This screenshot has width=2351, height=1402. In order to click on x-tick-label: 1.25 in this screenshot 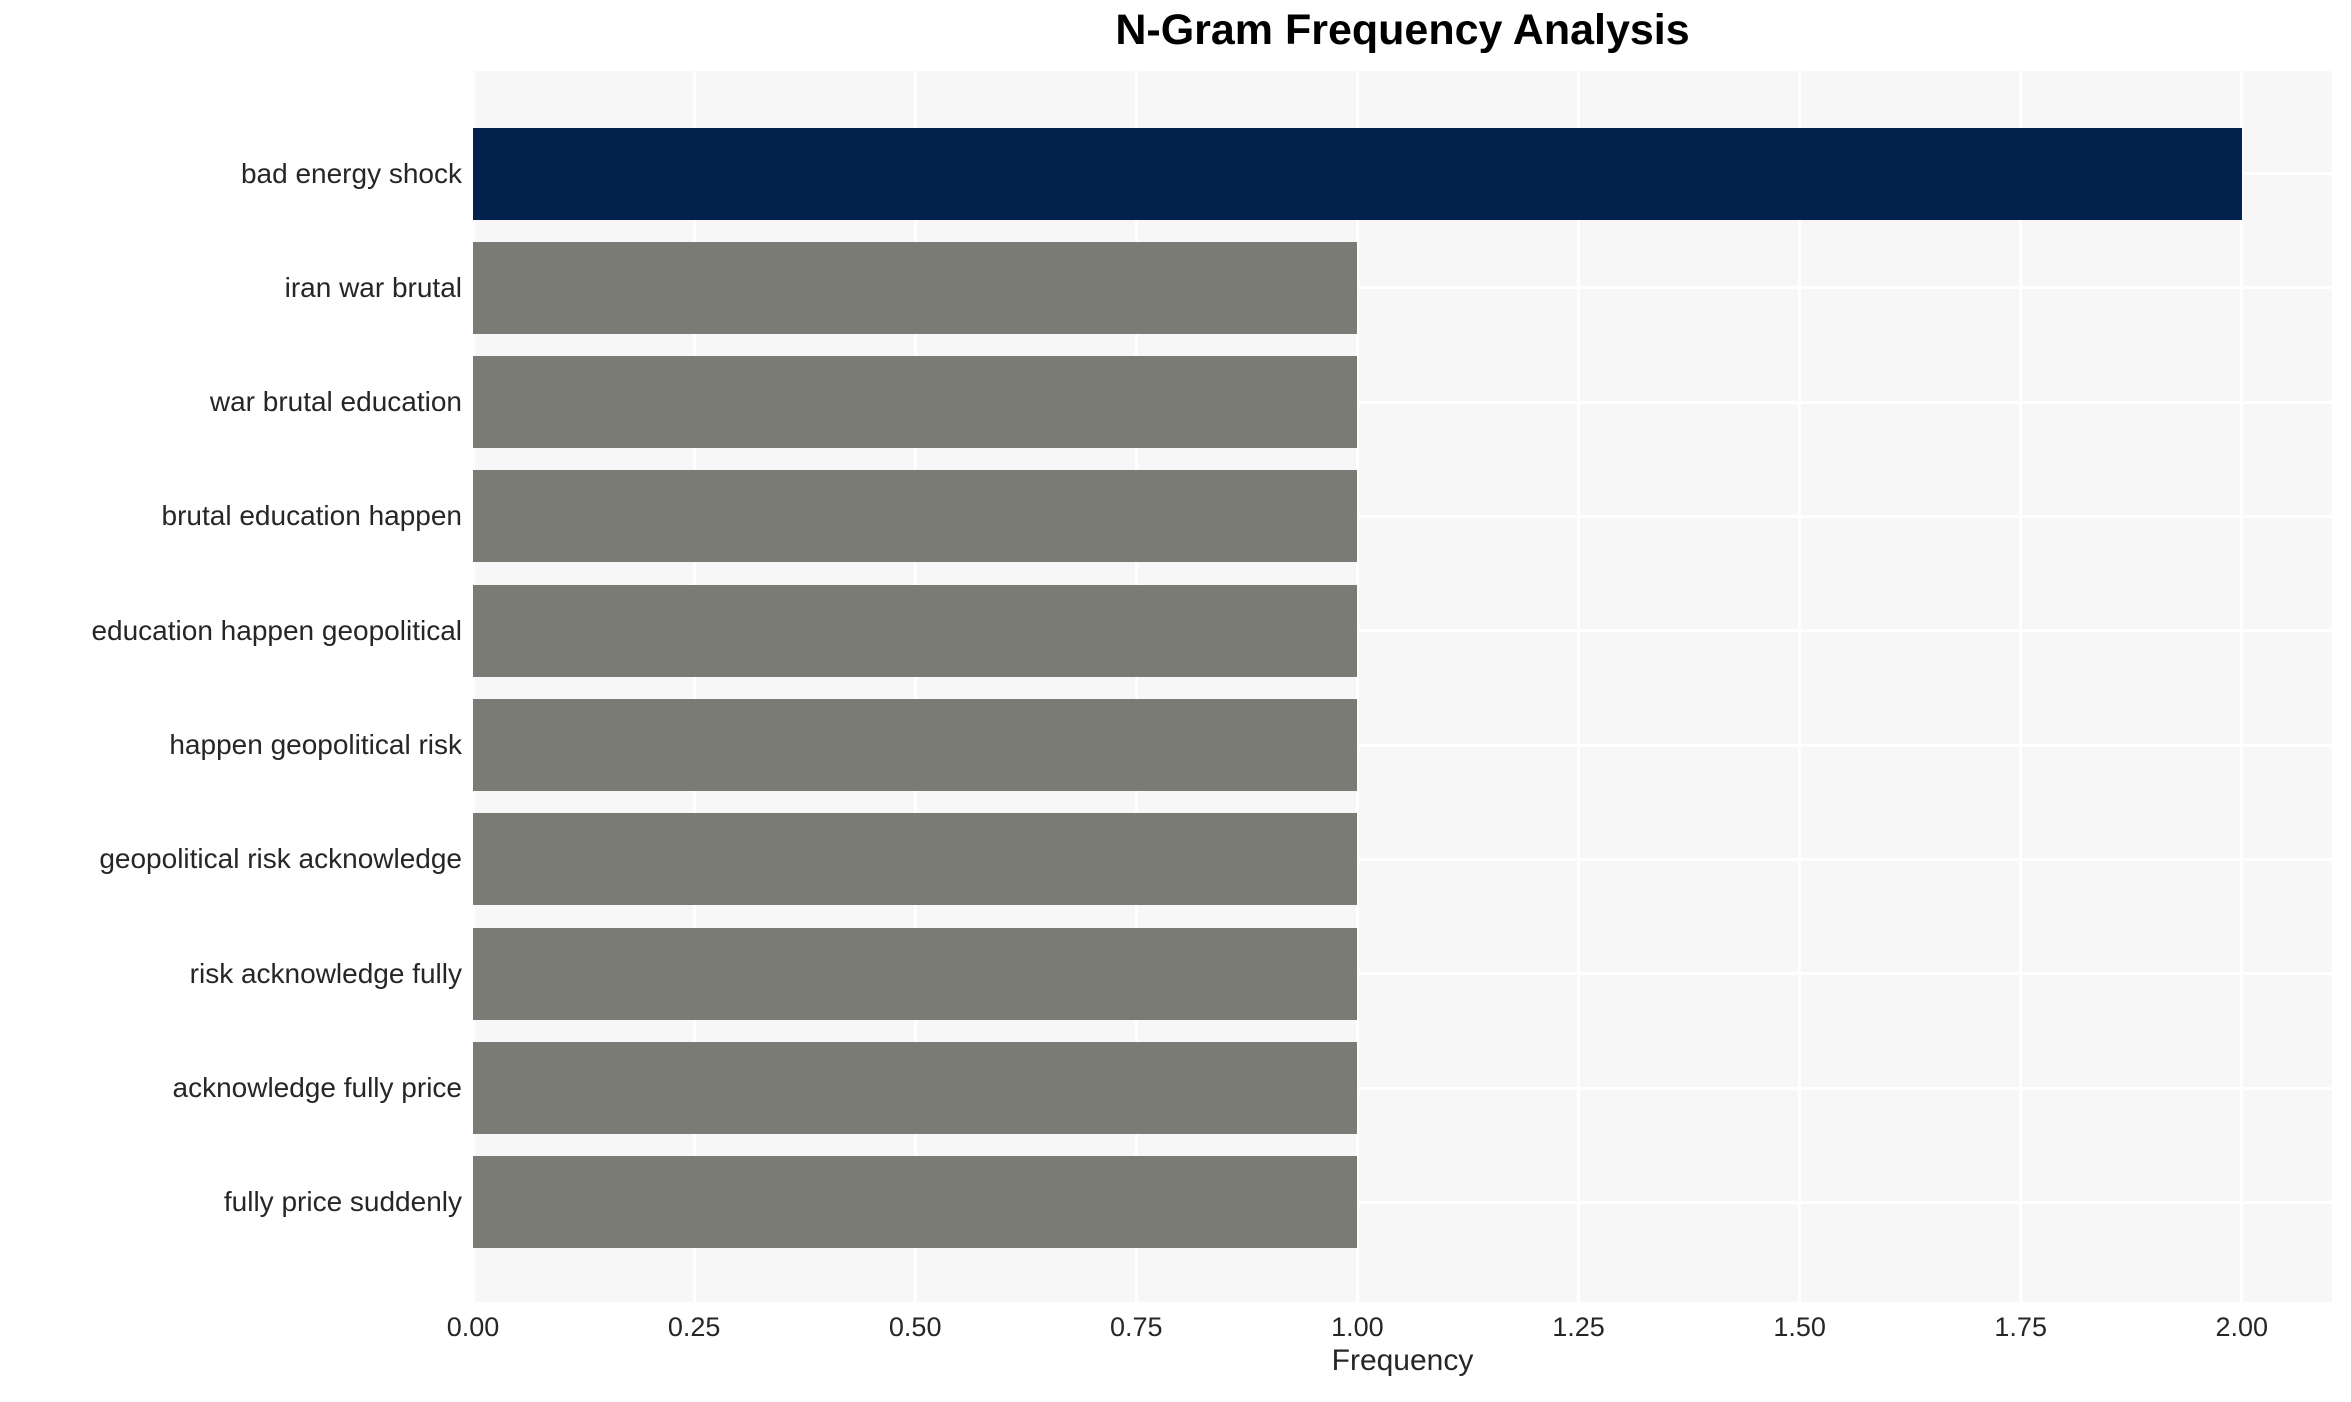, I will do `click(1578, 1327)`.